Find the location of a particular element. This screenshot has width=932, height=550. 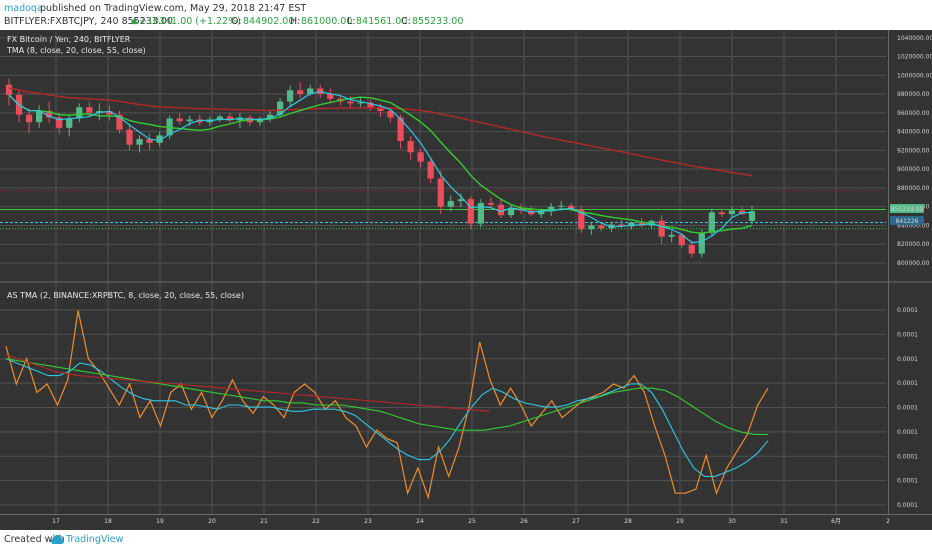

last-price-label: 855233.00 is located at coordinates (907, 209).